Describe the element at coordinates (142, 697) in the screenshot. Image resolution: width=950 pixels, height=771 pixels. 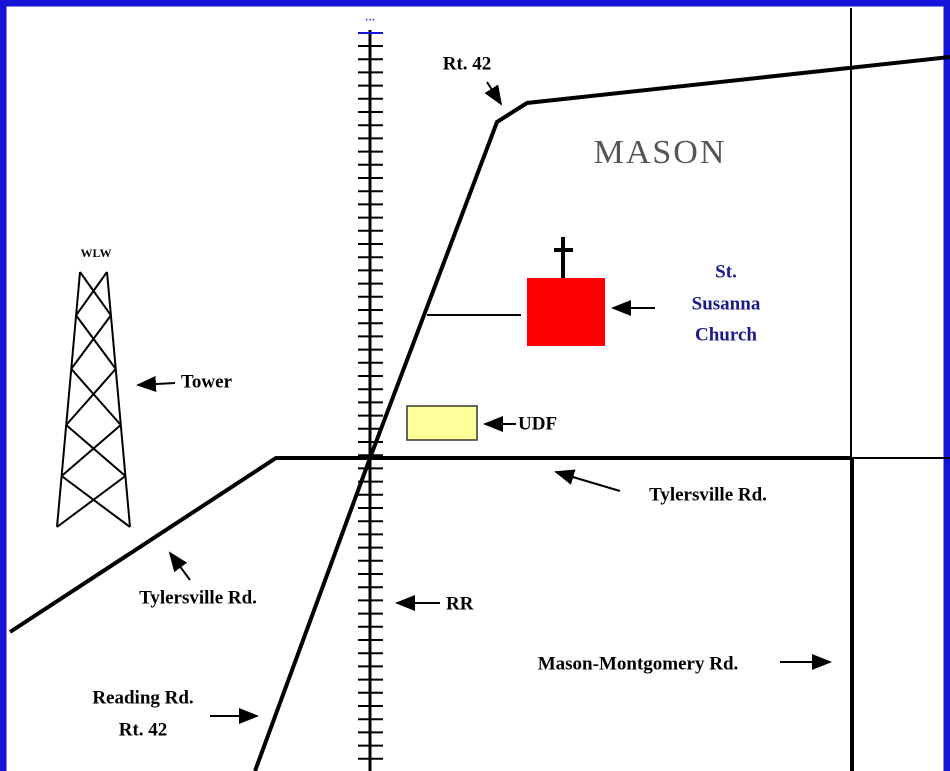
I see `label: Reading Rd.` at that location.